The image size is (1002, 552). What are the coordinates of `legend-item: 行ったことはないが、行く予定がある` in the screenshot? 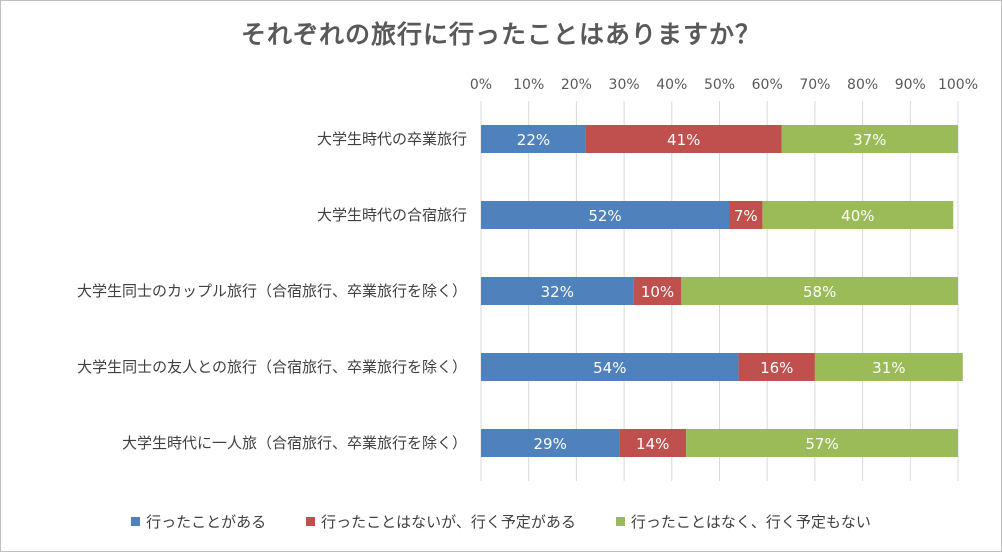 It's located at (441, 521).